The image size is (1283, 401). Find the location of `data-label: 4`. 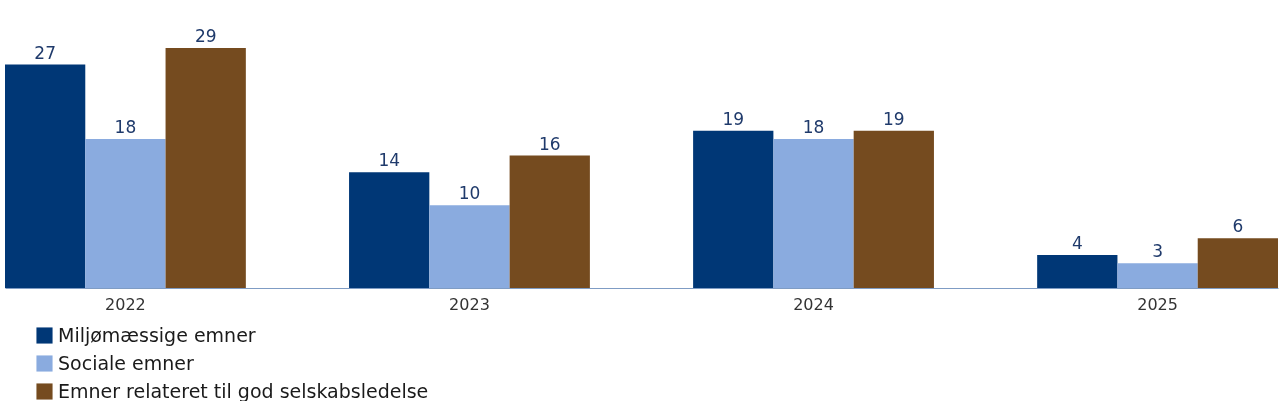

data-label: 4 is located at coordinates (1077, 242).